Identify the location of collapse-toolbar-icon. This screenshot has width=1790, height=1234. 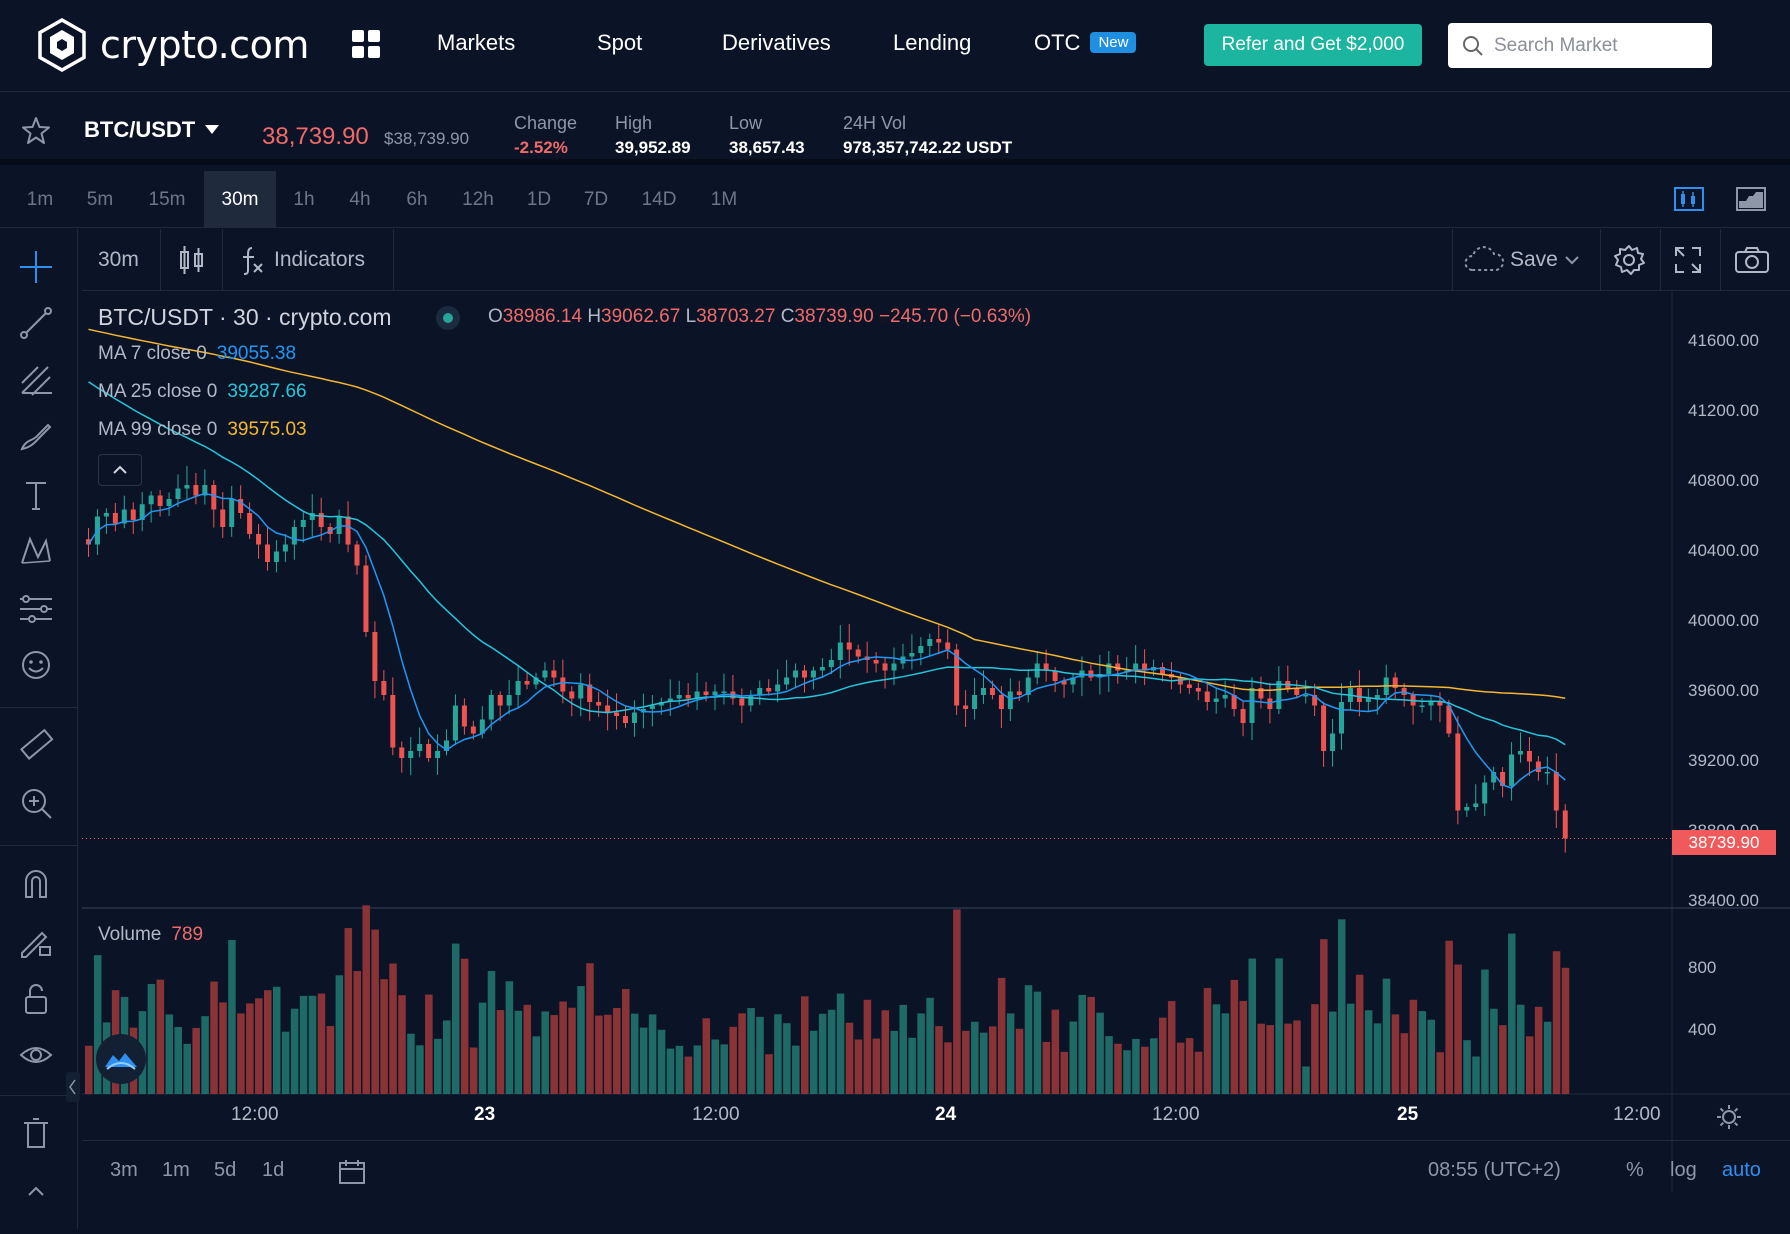
(73, 1087).